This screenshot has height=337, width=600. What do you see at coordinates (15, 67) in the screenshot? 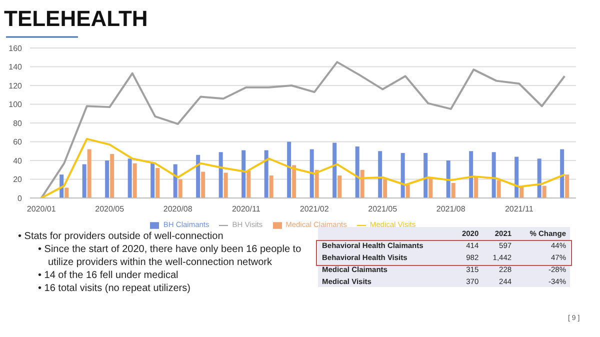
I see `y-tick-label: 140` at bounding box center [15, 67].